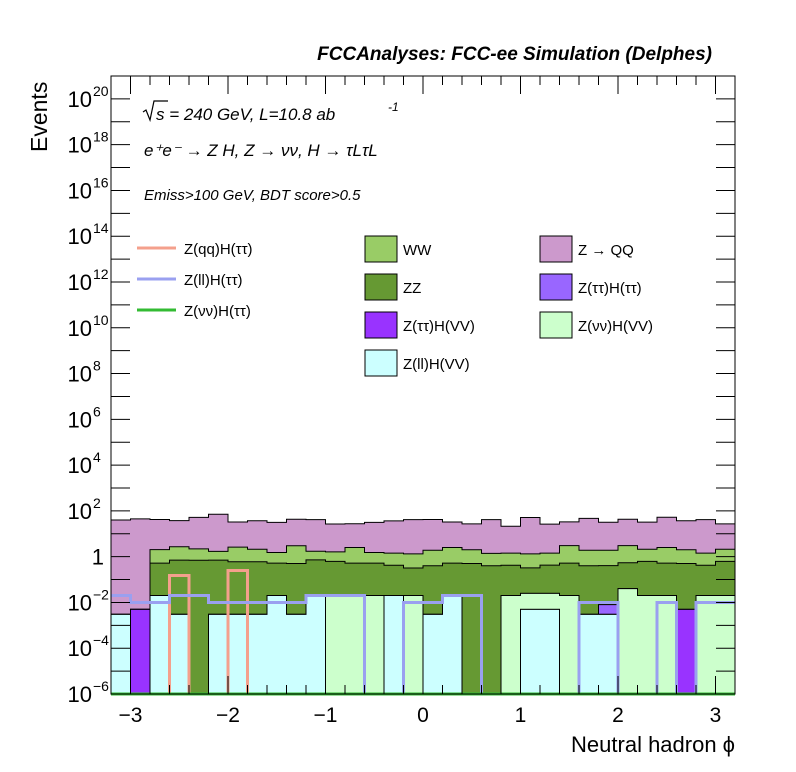  Describe the element at coordinates (101, 594) in the screenshot. I see `y-tick-exponent: −2` at that location.